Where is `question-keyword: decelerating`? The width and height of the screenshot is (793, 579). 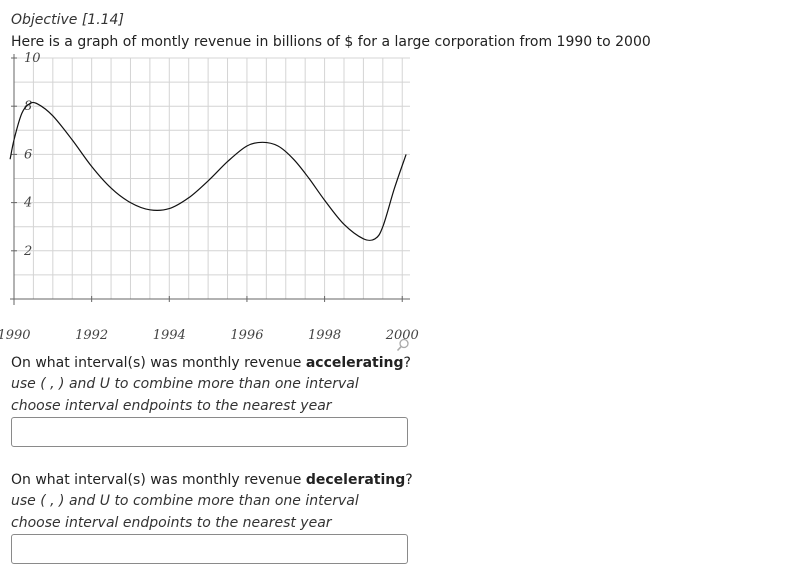
question-keyword: decelerating is located at coordinates (355, 480).